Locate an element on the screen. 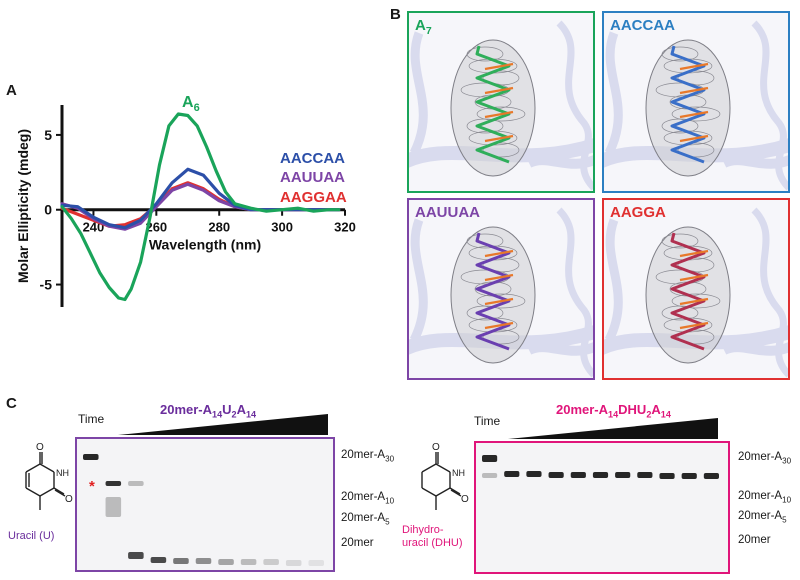  x-tick-label: 300 is located at coordinates (282, 227).